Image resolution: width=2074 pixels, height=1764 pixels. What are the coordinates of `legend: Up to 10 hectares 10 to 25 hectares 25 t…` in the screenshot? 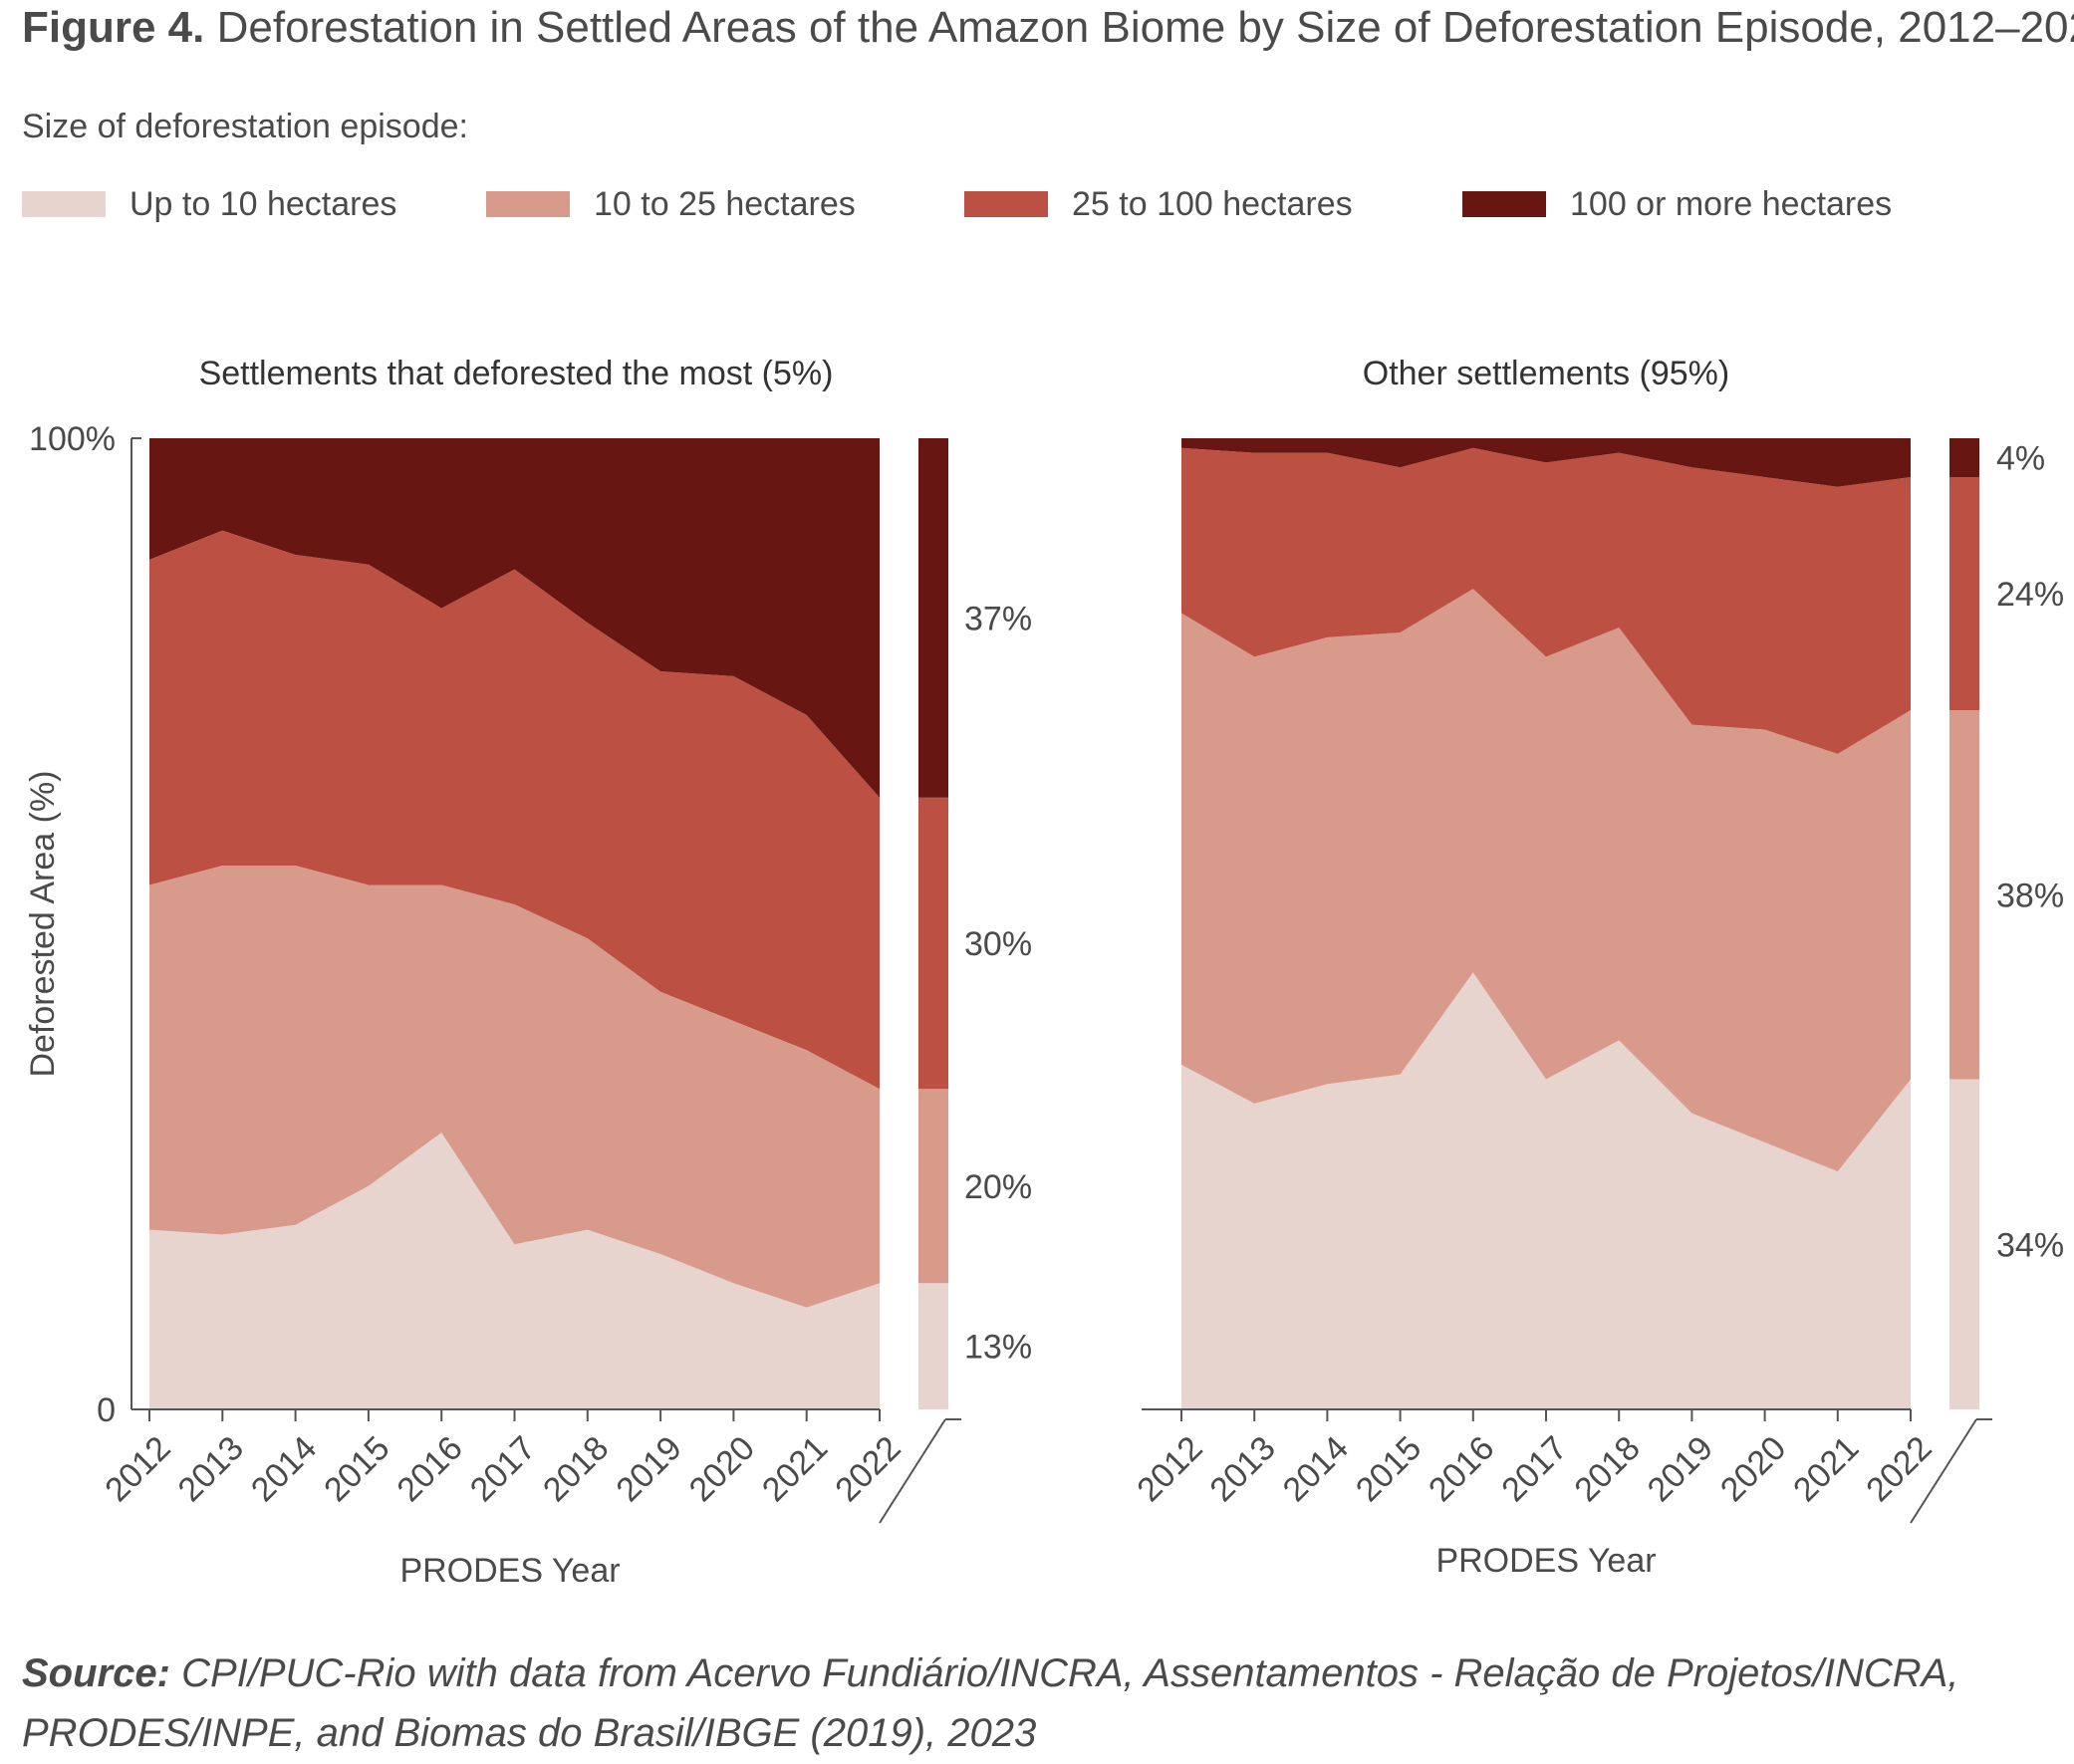 It's located at (1018, 204).